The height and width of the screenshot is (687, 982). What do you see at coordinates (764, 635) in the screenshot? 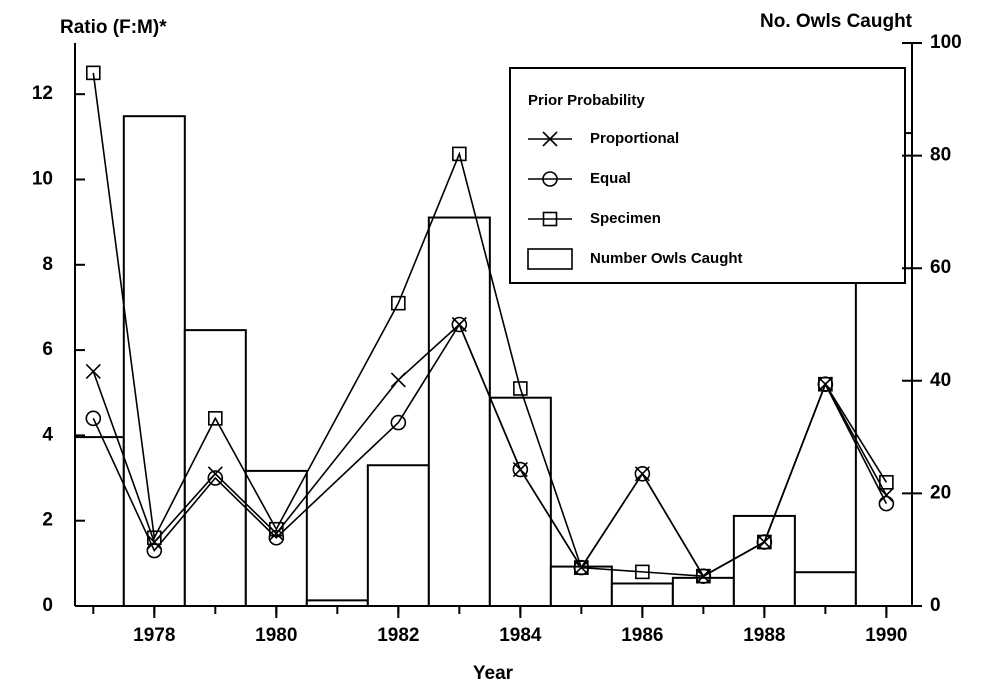
I see `x-tick-label: 1988` at bounding box center [764, 635].